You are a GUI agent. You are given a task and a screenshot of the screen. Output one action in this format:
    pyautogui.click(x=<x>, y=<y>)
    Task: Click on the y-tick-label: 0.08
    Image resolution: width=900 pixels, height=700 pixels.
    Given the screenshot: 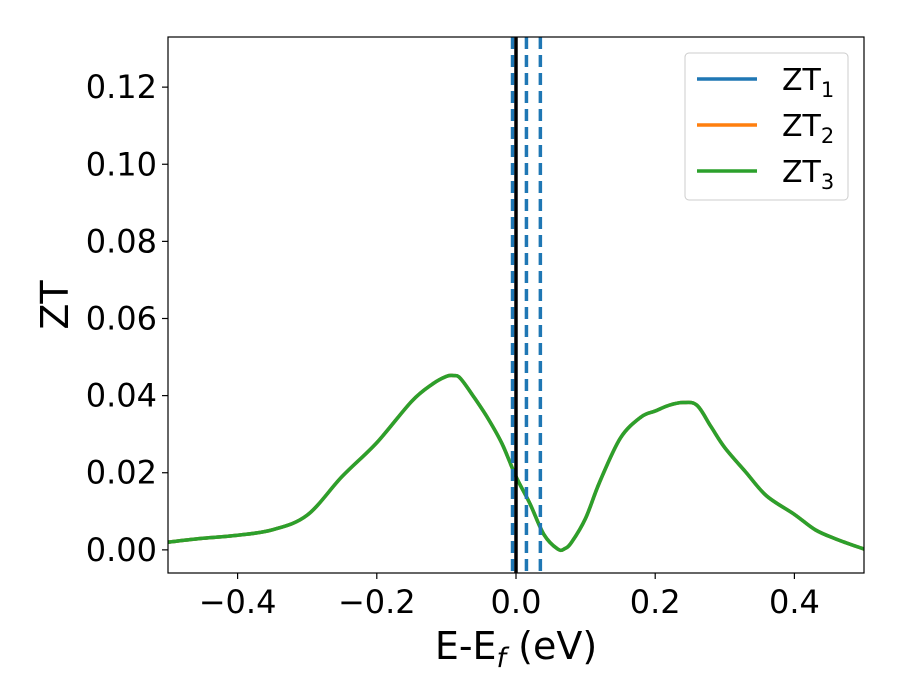 What is the action you would take?
    pyautogui.click(x=121, y=241)
    